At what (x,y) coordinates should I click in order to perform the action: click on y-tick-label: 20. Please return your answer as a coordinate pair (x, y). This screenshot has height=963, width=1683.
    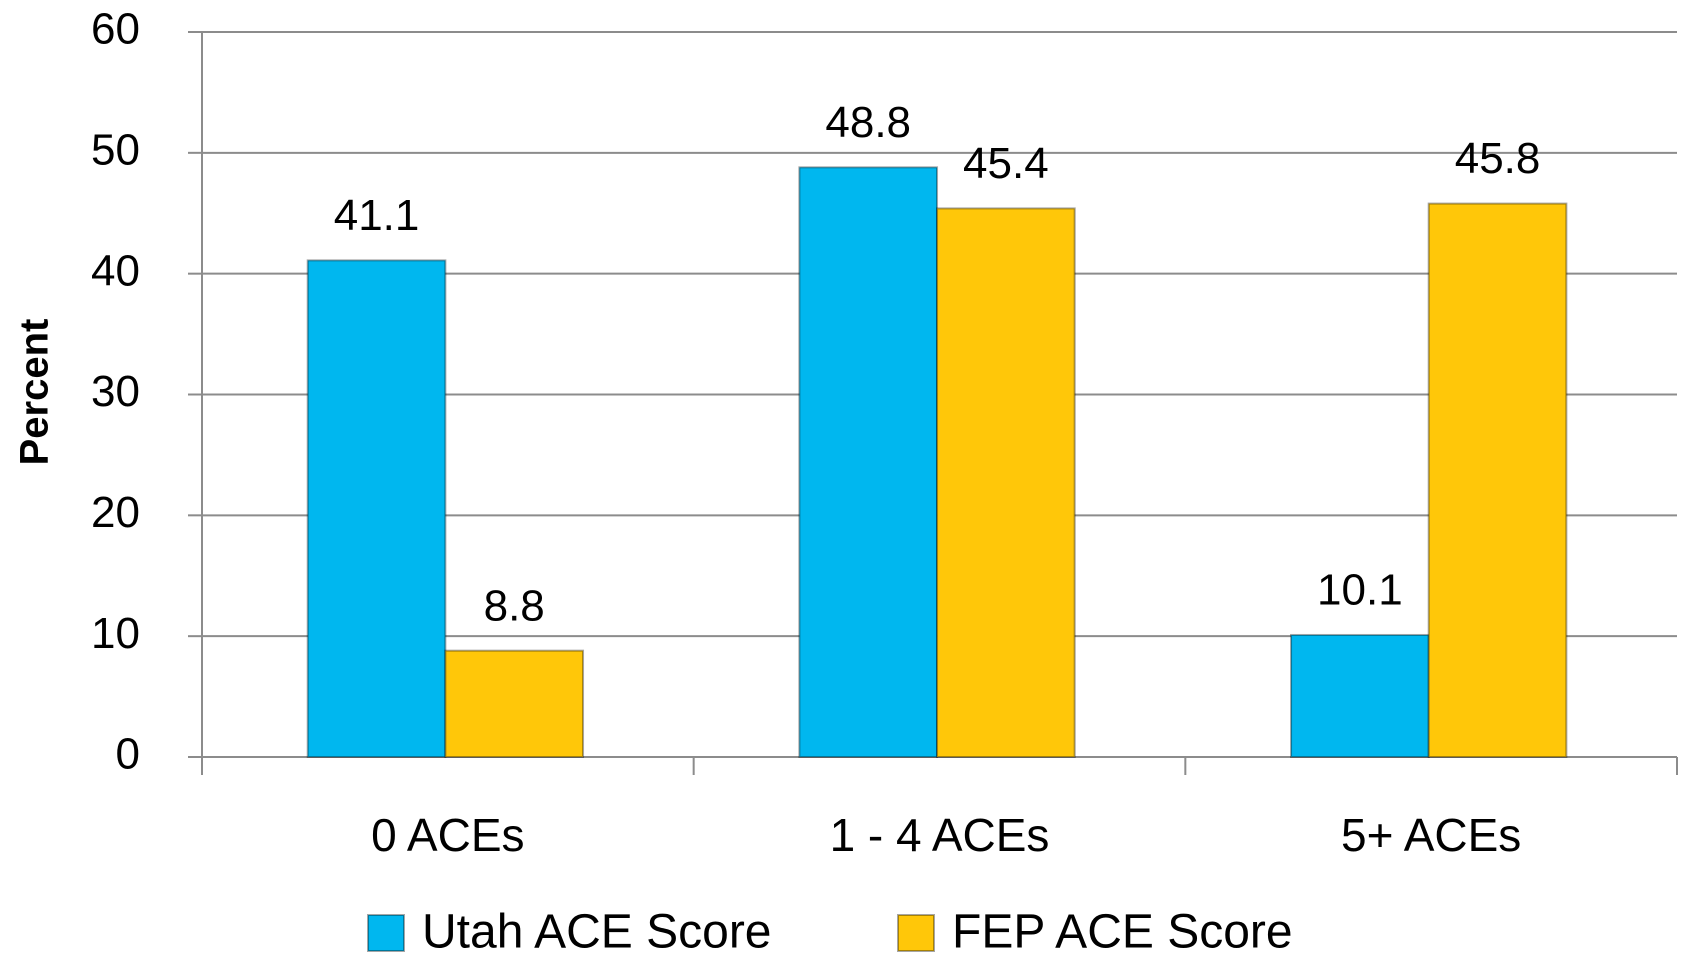
    Looking at the image, I should click on (115, 512).